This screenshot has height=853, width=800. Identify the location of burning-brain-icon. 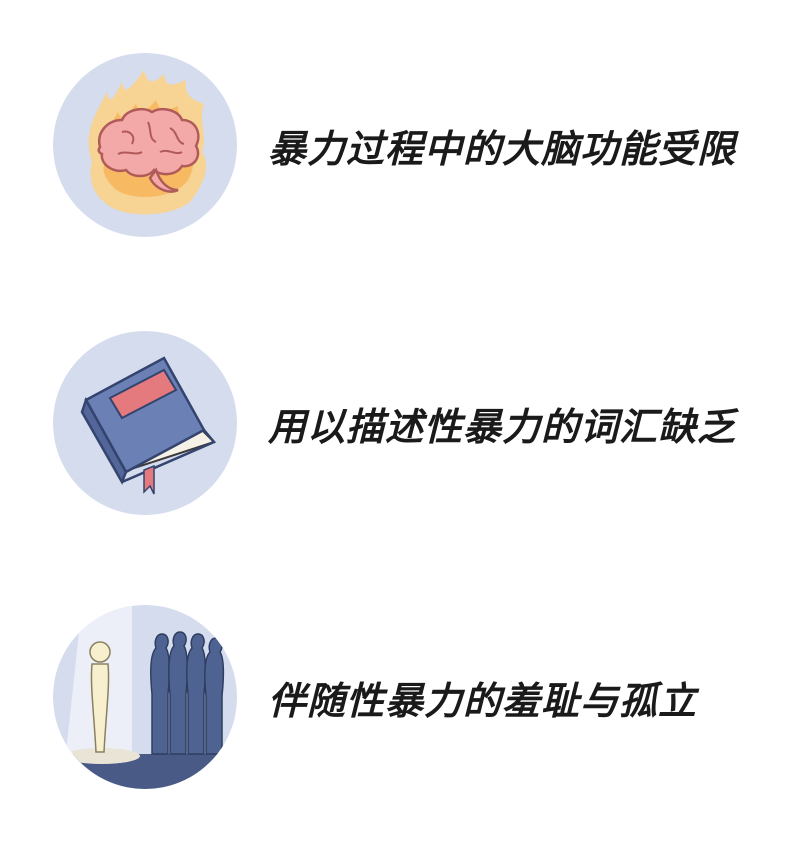
(145, 145).